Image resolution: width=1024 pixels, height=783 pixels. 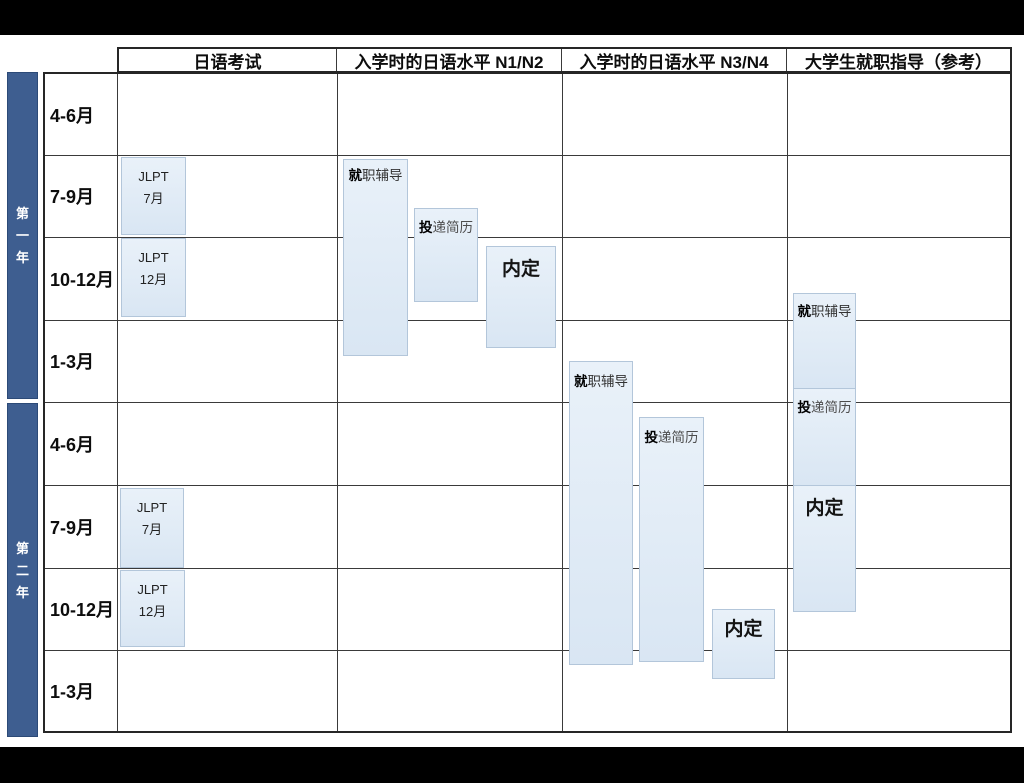 I want to click on event-box-submit-resume-n3n4: 投递简历, so click(x=671, y=539).